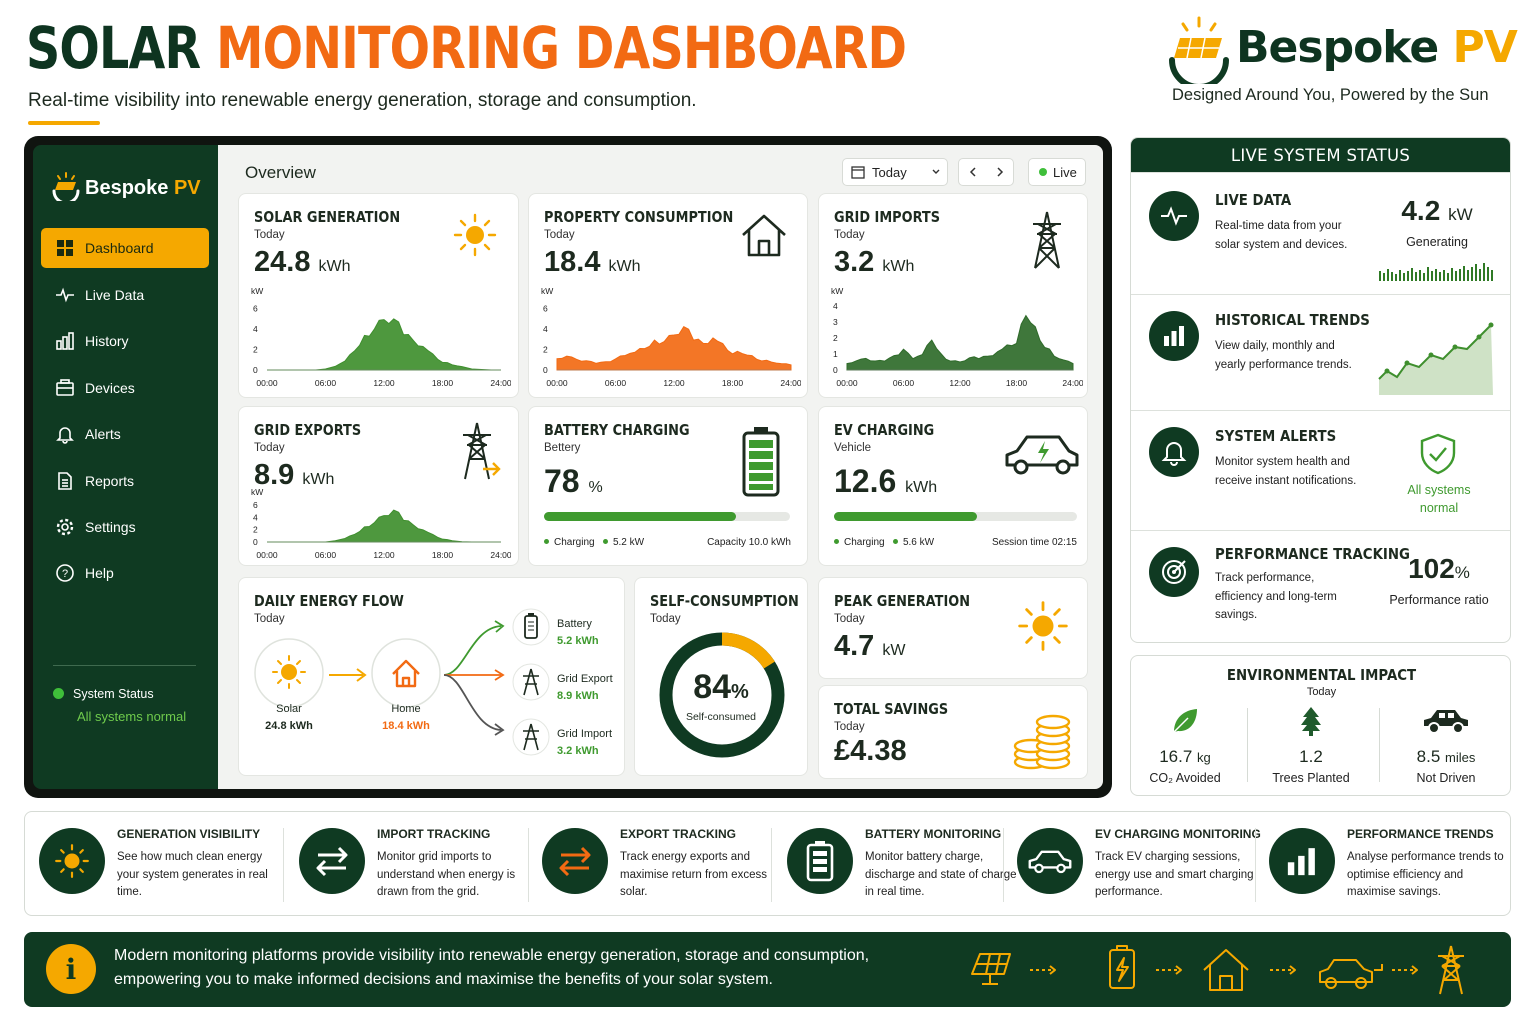 This screenshot has width=1536, height=1024. What do you see at coordinates (874, 262) in the screenshot?
I see `card-value: 3.2 kWh` at bounding box center [874, 262].